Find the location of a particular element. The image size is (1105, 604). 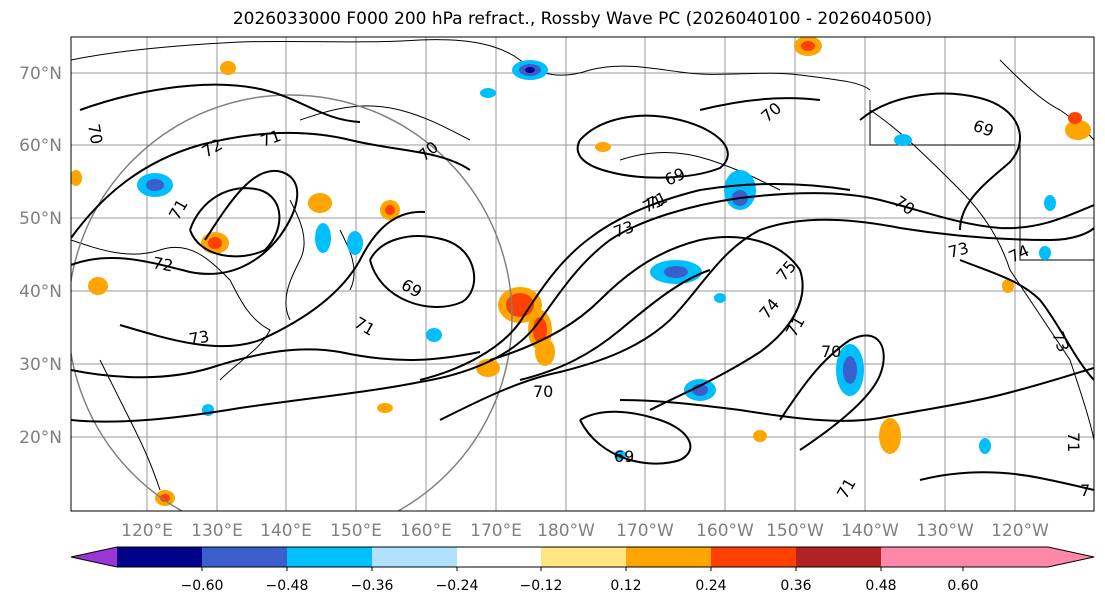

lat-label: 20°N is located at coordinates (40, 438).